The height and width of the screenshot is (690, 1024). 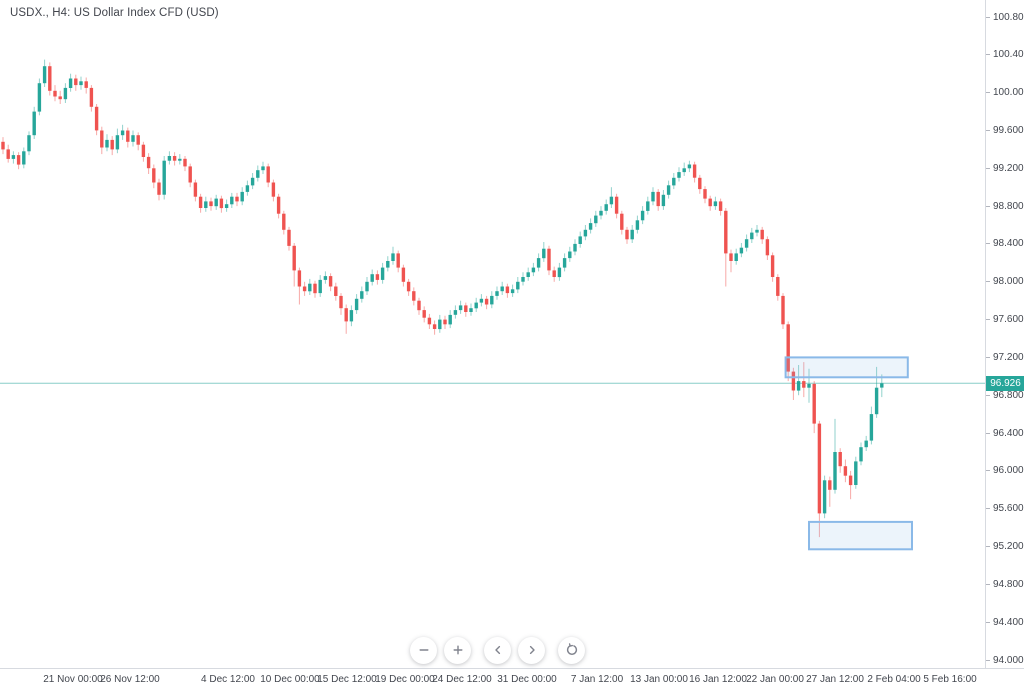 I want to click on support-zone, so click(x=860, y=535).